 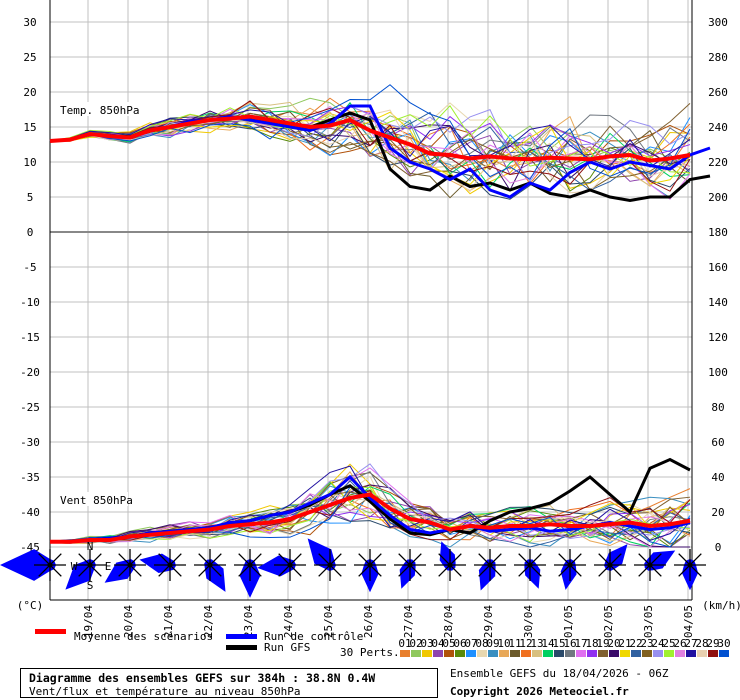 I want to click on y-tick-right-wind: 0, so click(x=718, y=547).